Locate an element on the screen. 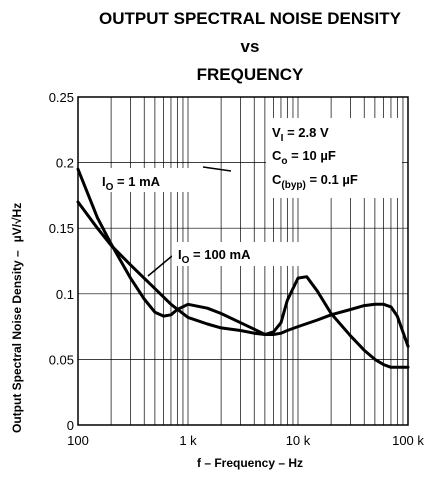 The image size is (433, 480). y-axis-label: Output Spectral Noise Density – µV/√Hz is located at coordinates (17, 318).